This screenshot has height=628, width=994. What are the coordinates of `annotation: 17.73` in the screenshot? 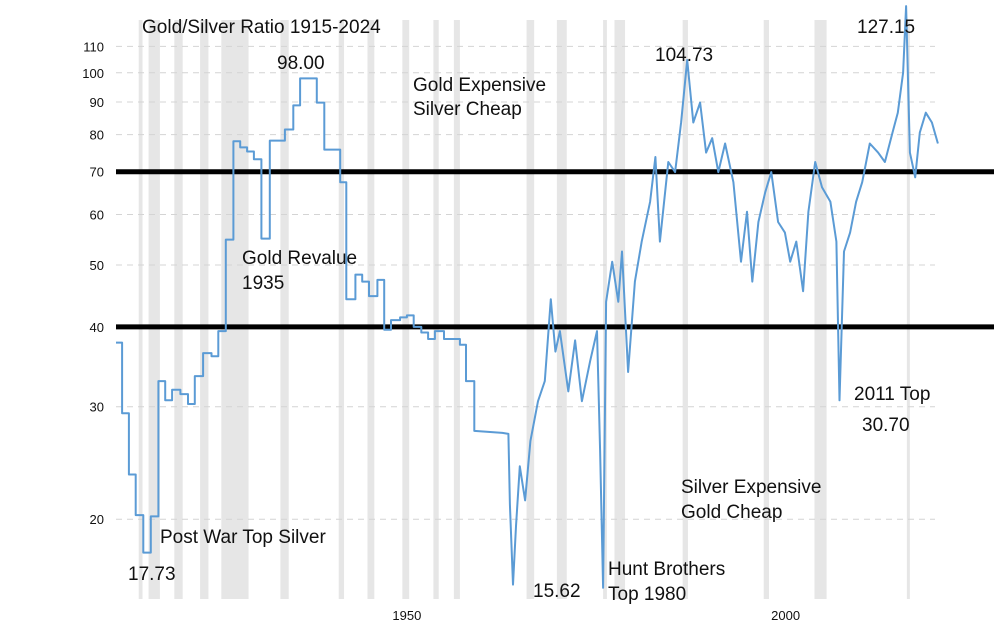 It's located at (152, 574).